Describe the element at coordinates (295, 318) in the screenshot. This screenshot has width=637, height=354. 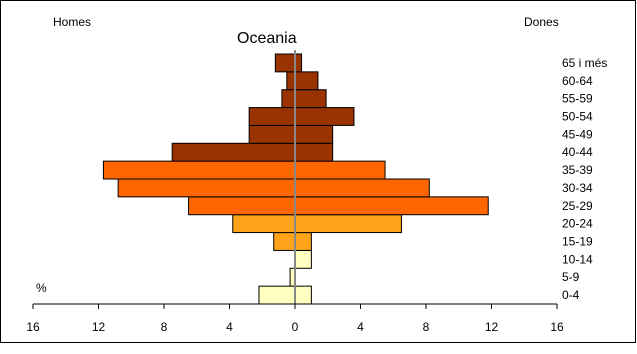
I see `x-axis: 16 12 8 4 0 4 8 12 16` at that location.